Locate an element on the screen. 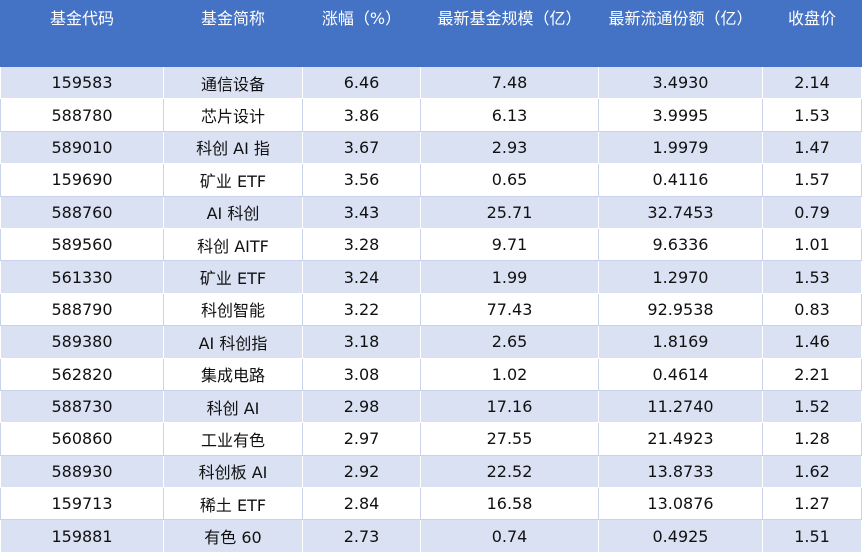 Image resolution: width=865 pixels, height=553 pixels. table-cell: AI 科创指 is located at coordinates (233, 342).